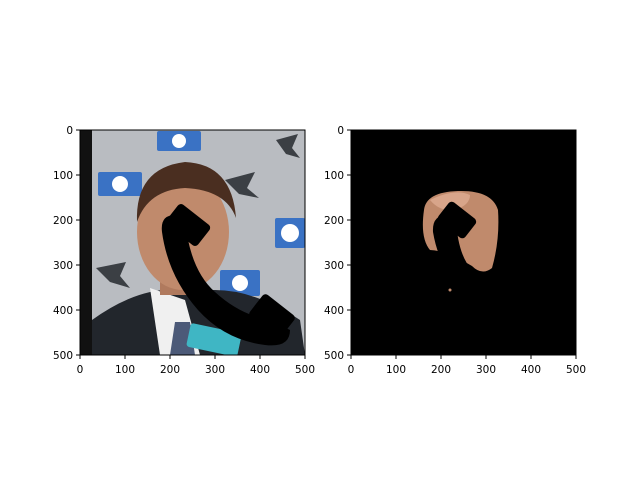 The image size is (640, 480). I want to click on hp-logo-icon, so click(201, 213).